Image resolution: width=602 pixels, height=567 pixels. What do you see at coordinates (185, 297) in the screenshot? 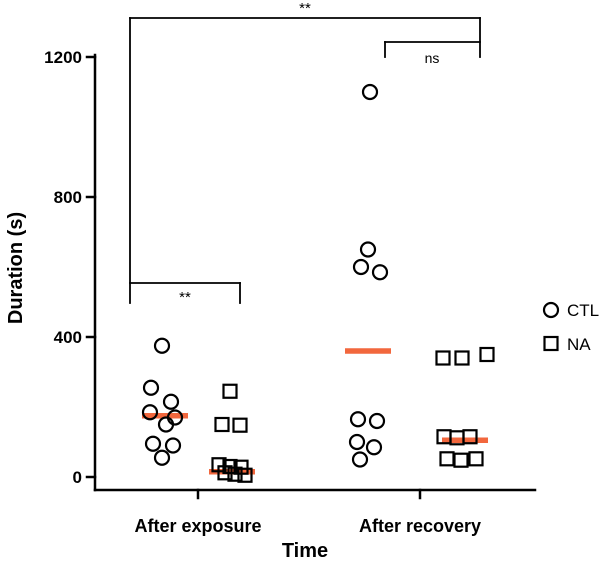
I see `sig-label-exposure: **` at bounding box center [185, 297].